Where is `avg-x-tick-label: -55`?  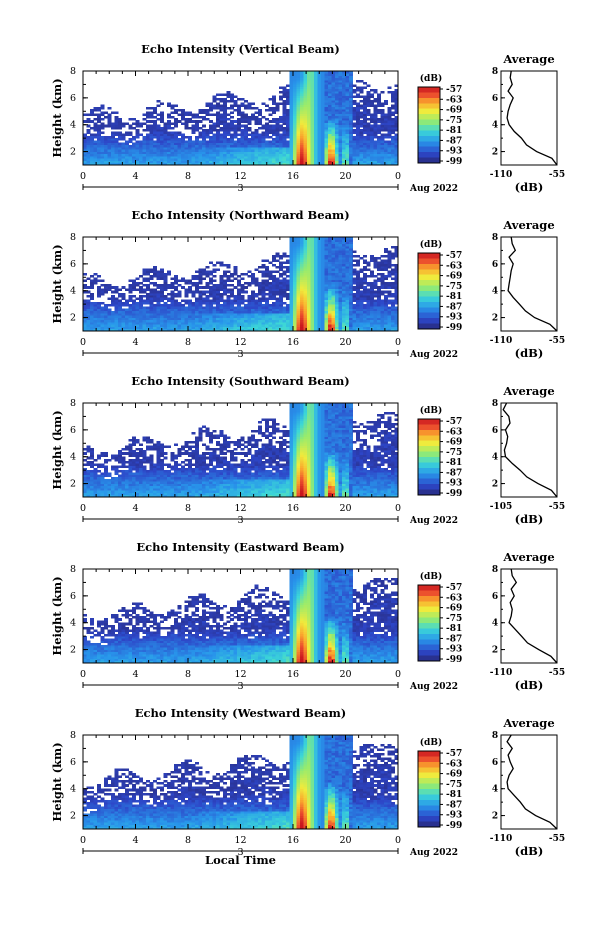 avg-x-tick-label: -55 is located at coordinates (557, 507).